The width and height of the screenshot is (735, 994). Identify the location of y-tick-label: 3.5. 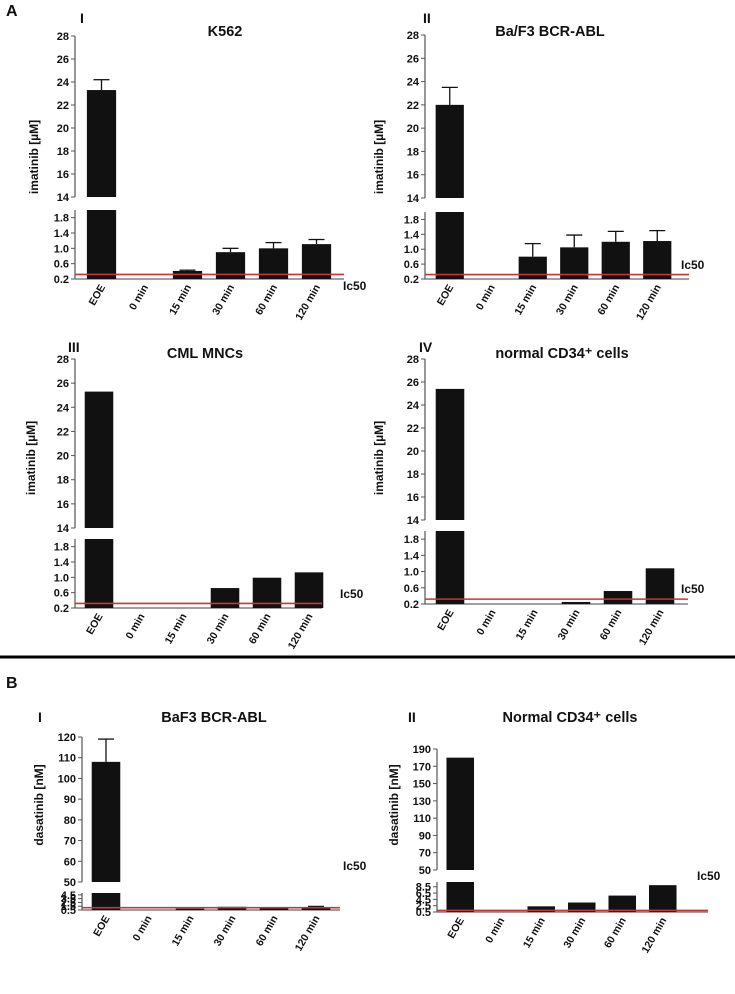
(68, 900).